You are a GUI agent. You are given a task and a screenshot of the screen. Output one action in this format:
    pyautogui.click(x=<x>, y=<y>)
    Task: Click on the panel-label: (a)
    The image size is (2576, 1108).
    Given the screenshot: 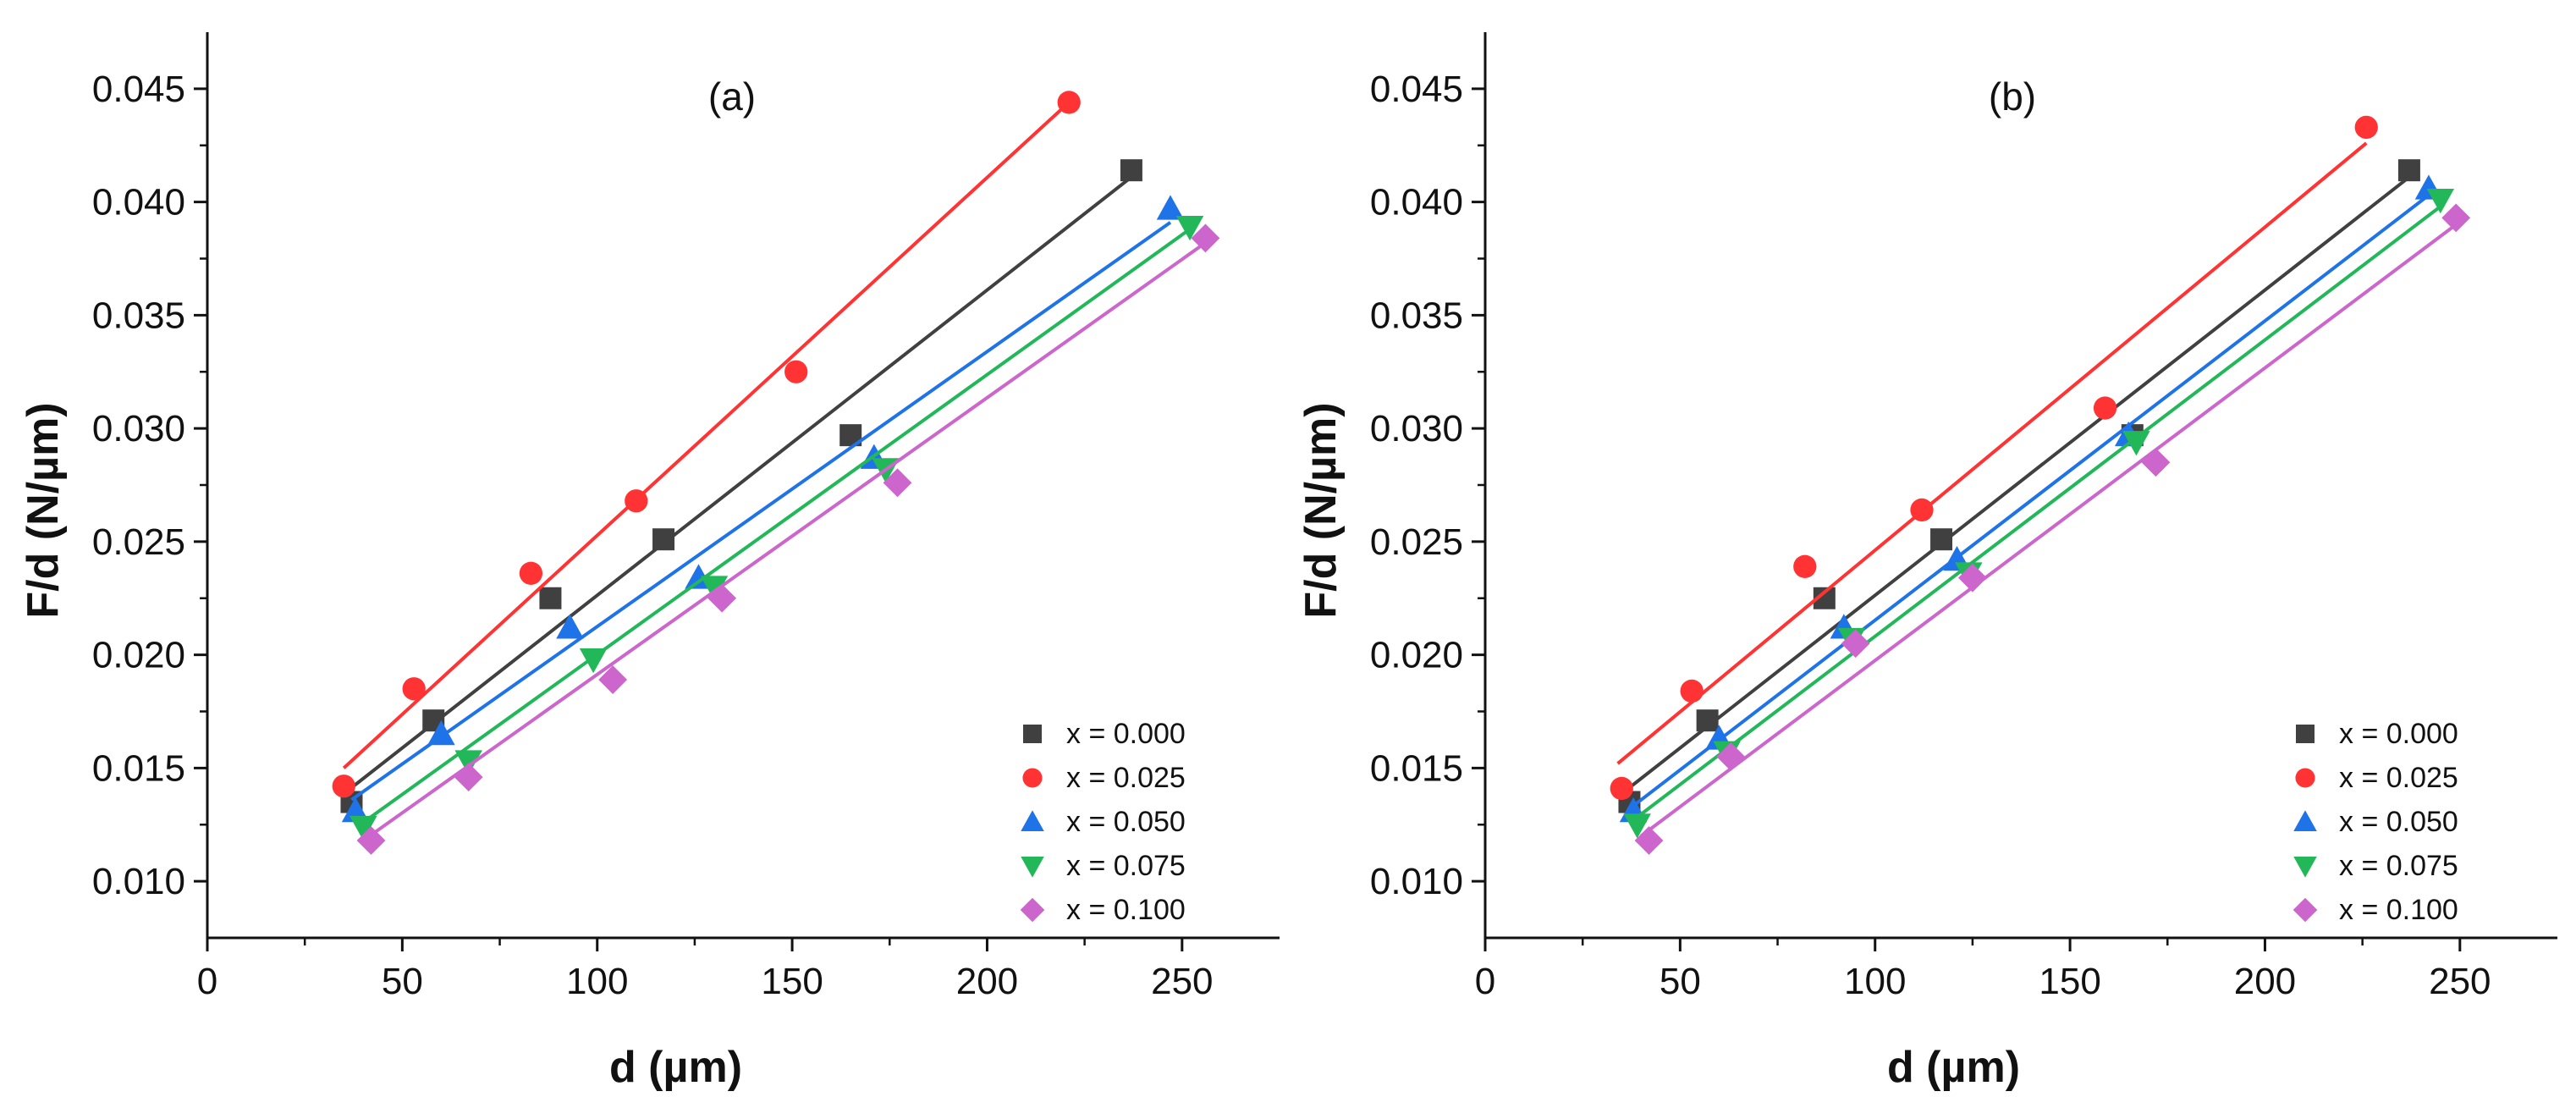 What is the action you would take?
    pyautogui.click(x=732, y=96)
    